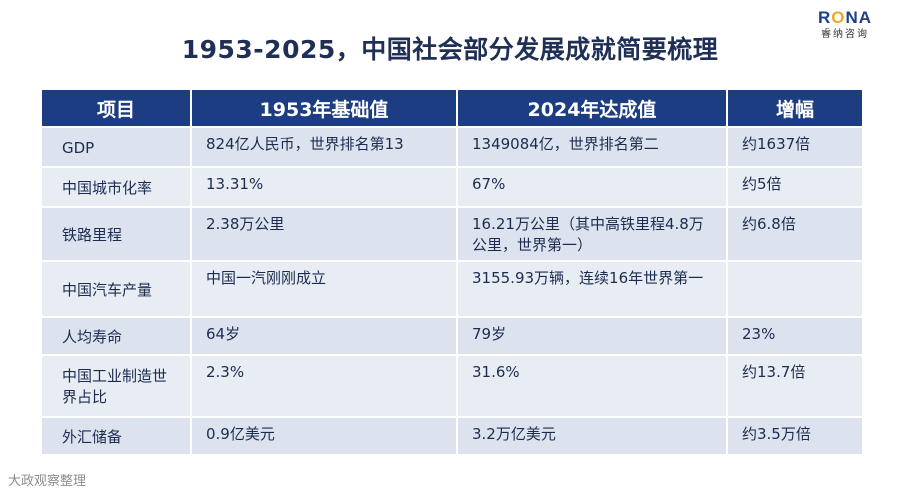  I want to click on cell-growth: 约3.5万倍, so click(795, 436).